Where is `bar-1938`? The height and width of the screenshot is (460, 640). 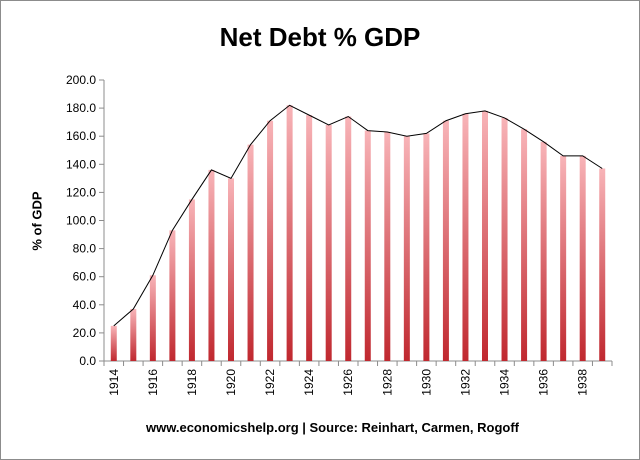
bar-1938 is located at coordinates (582, 258).